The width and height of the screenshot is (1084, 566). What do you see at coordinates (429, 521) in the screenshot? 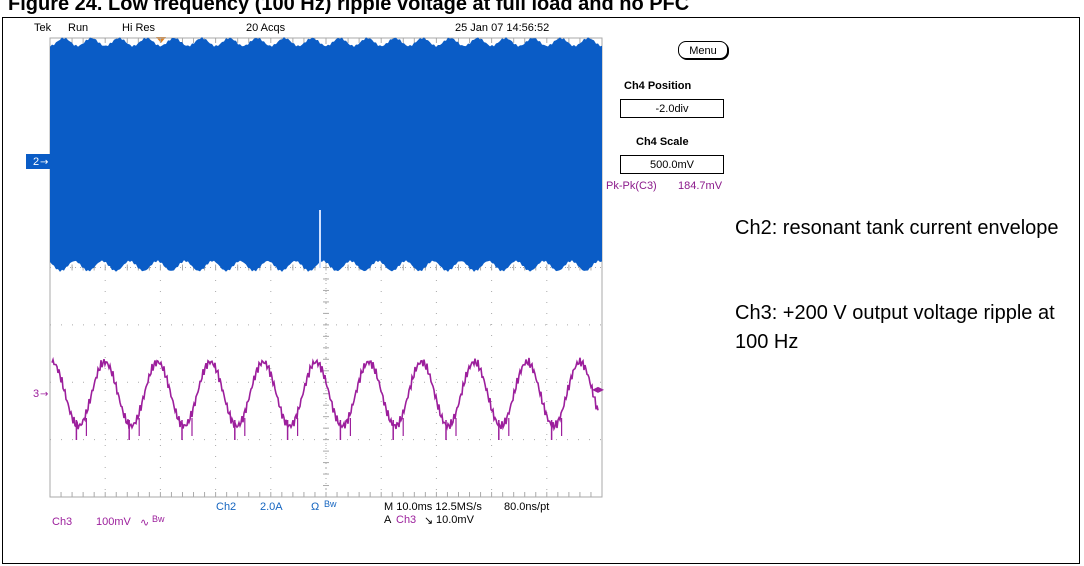
I see `trigger-slope-icon: ↘` at bounding box center [429, 521].